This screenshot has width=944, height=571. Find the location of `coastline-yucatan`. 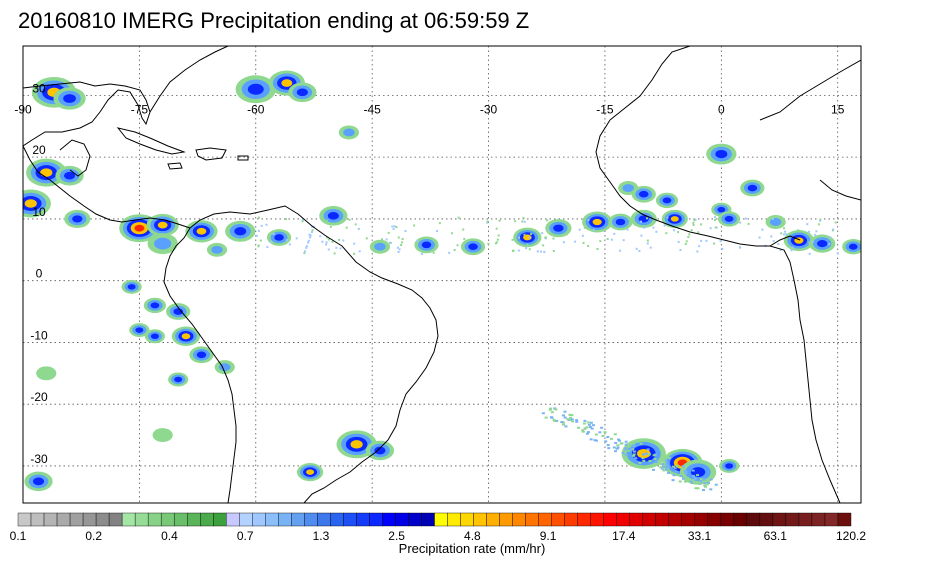

coastline-yucatan is located at coordinates (75, 158).